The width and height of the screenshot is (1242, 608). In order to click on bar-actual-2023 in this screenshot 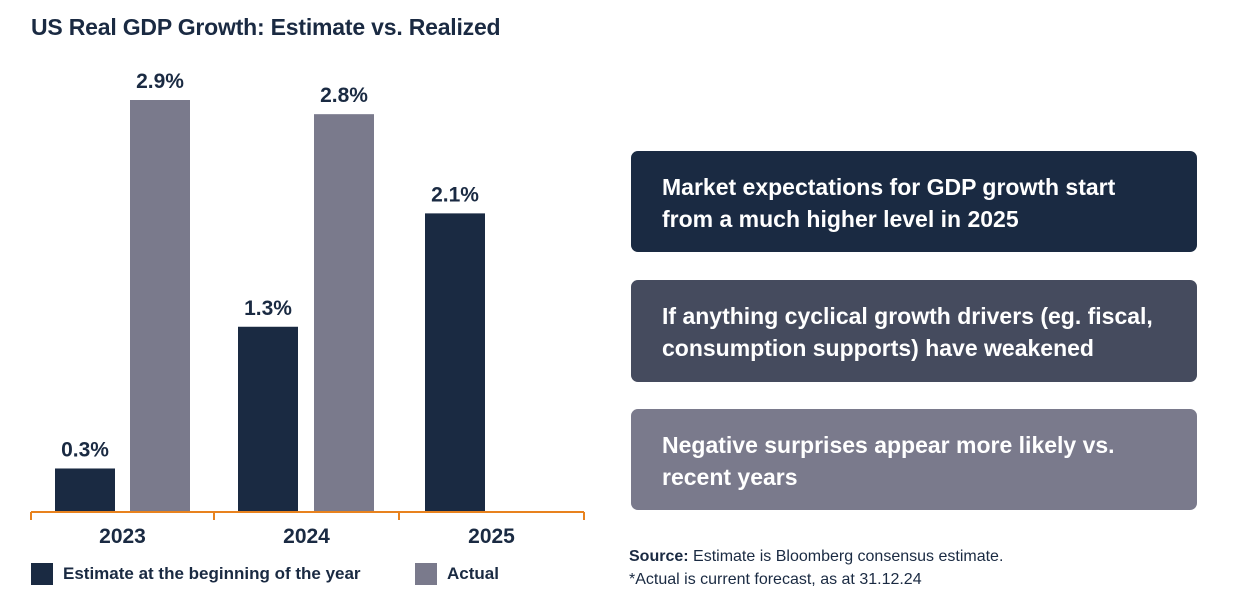, I will do `click(160, 305)`.